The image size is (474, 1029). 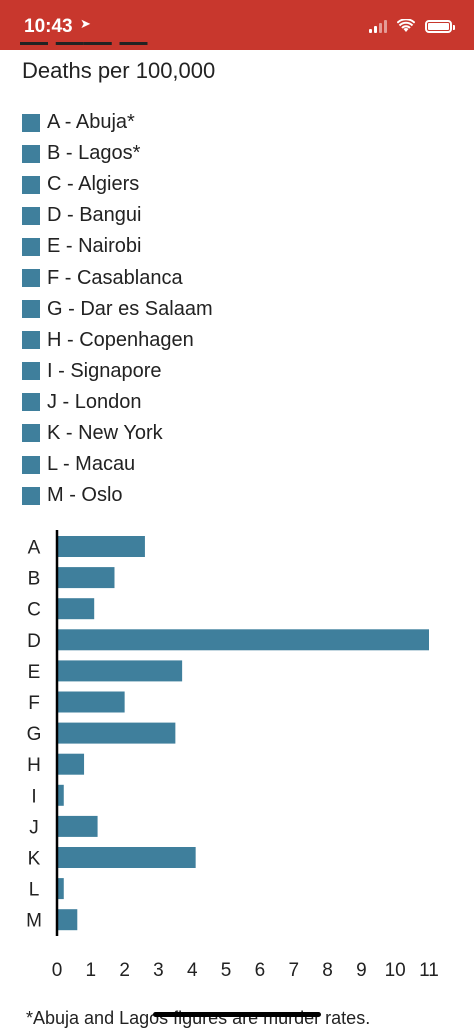 What do you see at coordinates (34, 859) in the screenshot?
I see `y-tick-label: K` at bounding box center [34, 859].